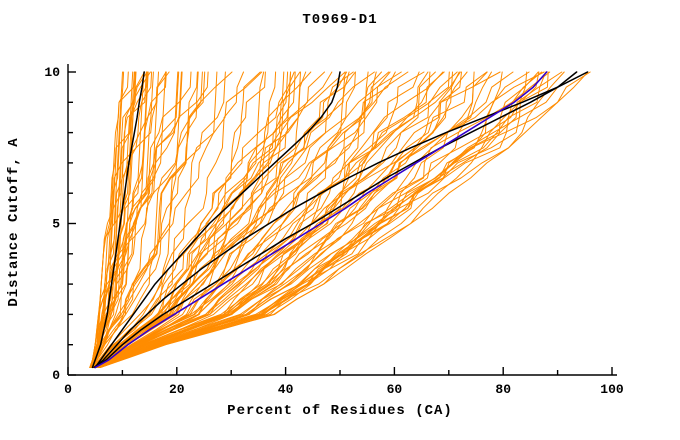 Image resolution: width=680 pixels, height=440 pixels. What do you see at coordinates (395, 389) in the screenshot?
I see `x-tick-label: 60` at bounding box center [395, 389].